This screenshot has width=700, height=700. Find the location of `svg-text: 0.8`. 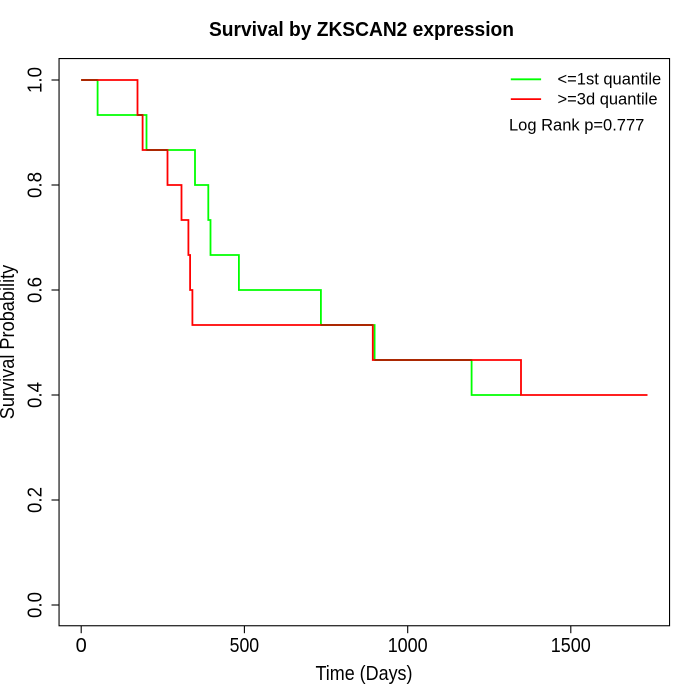

svg-text: 0.8 is located at coordinates (36, 185).